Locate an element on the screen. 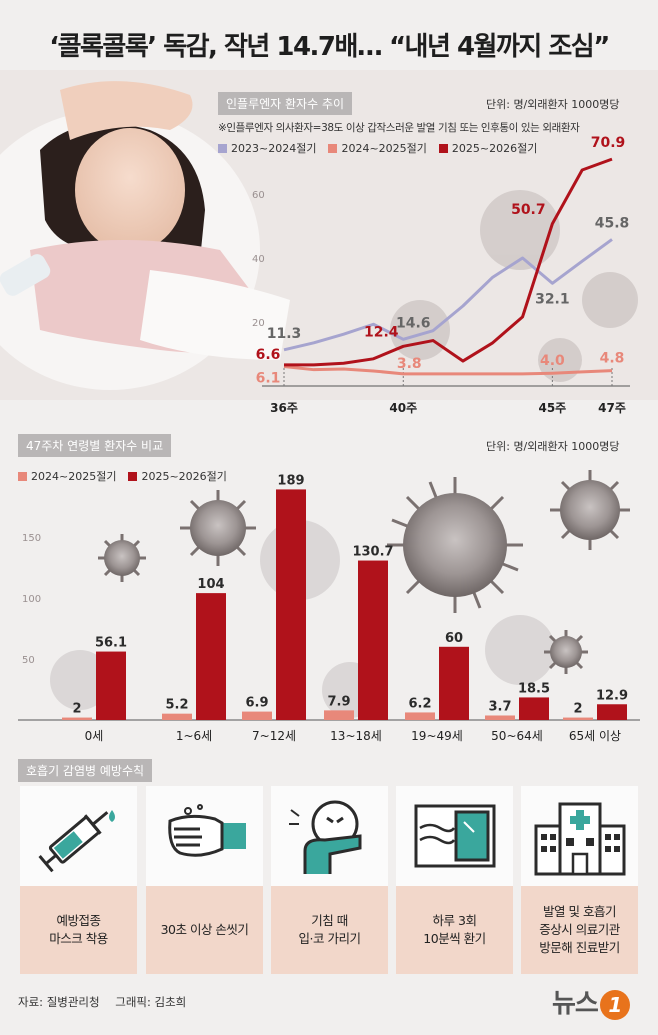 This screenshot has width=658, height=1035. bar-chart-unit: 단위: 명/외래환자 1000명당 is located at coordinates (553, 446).